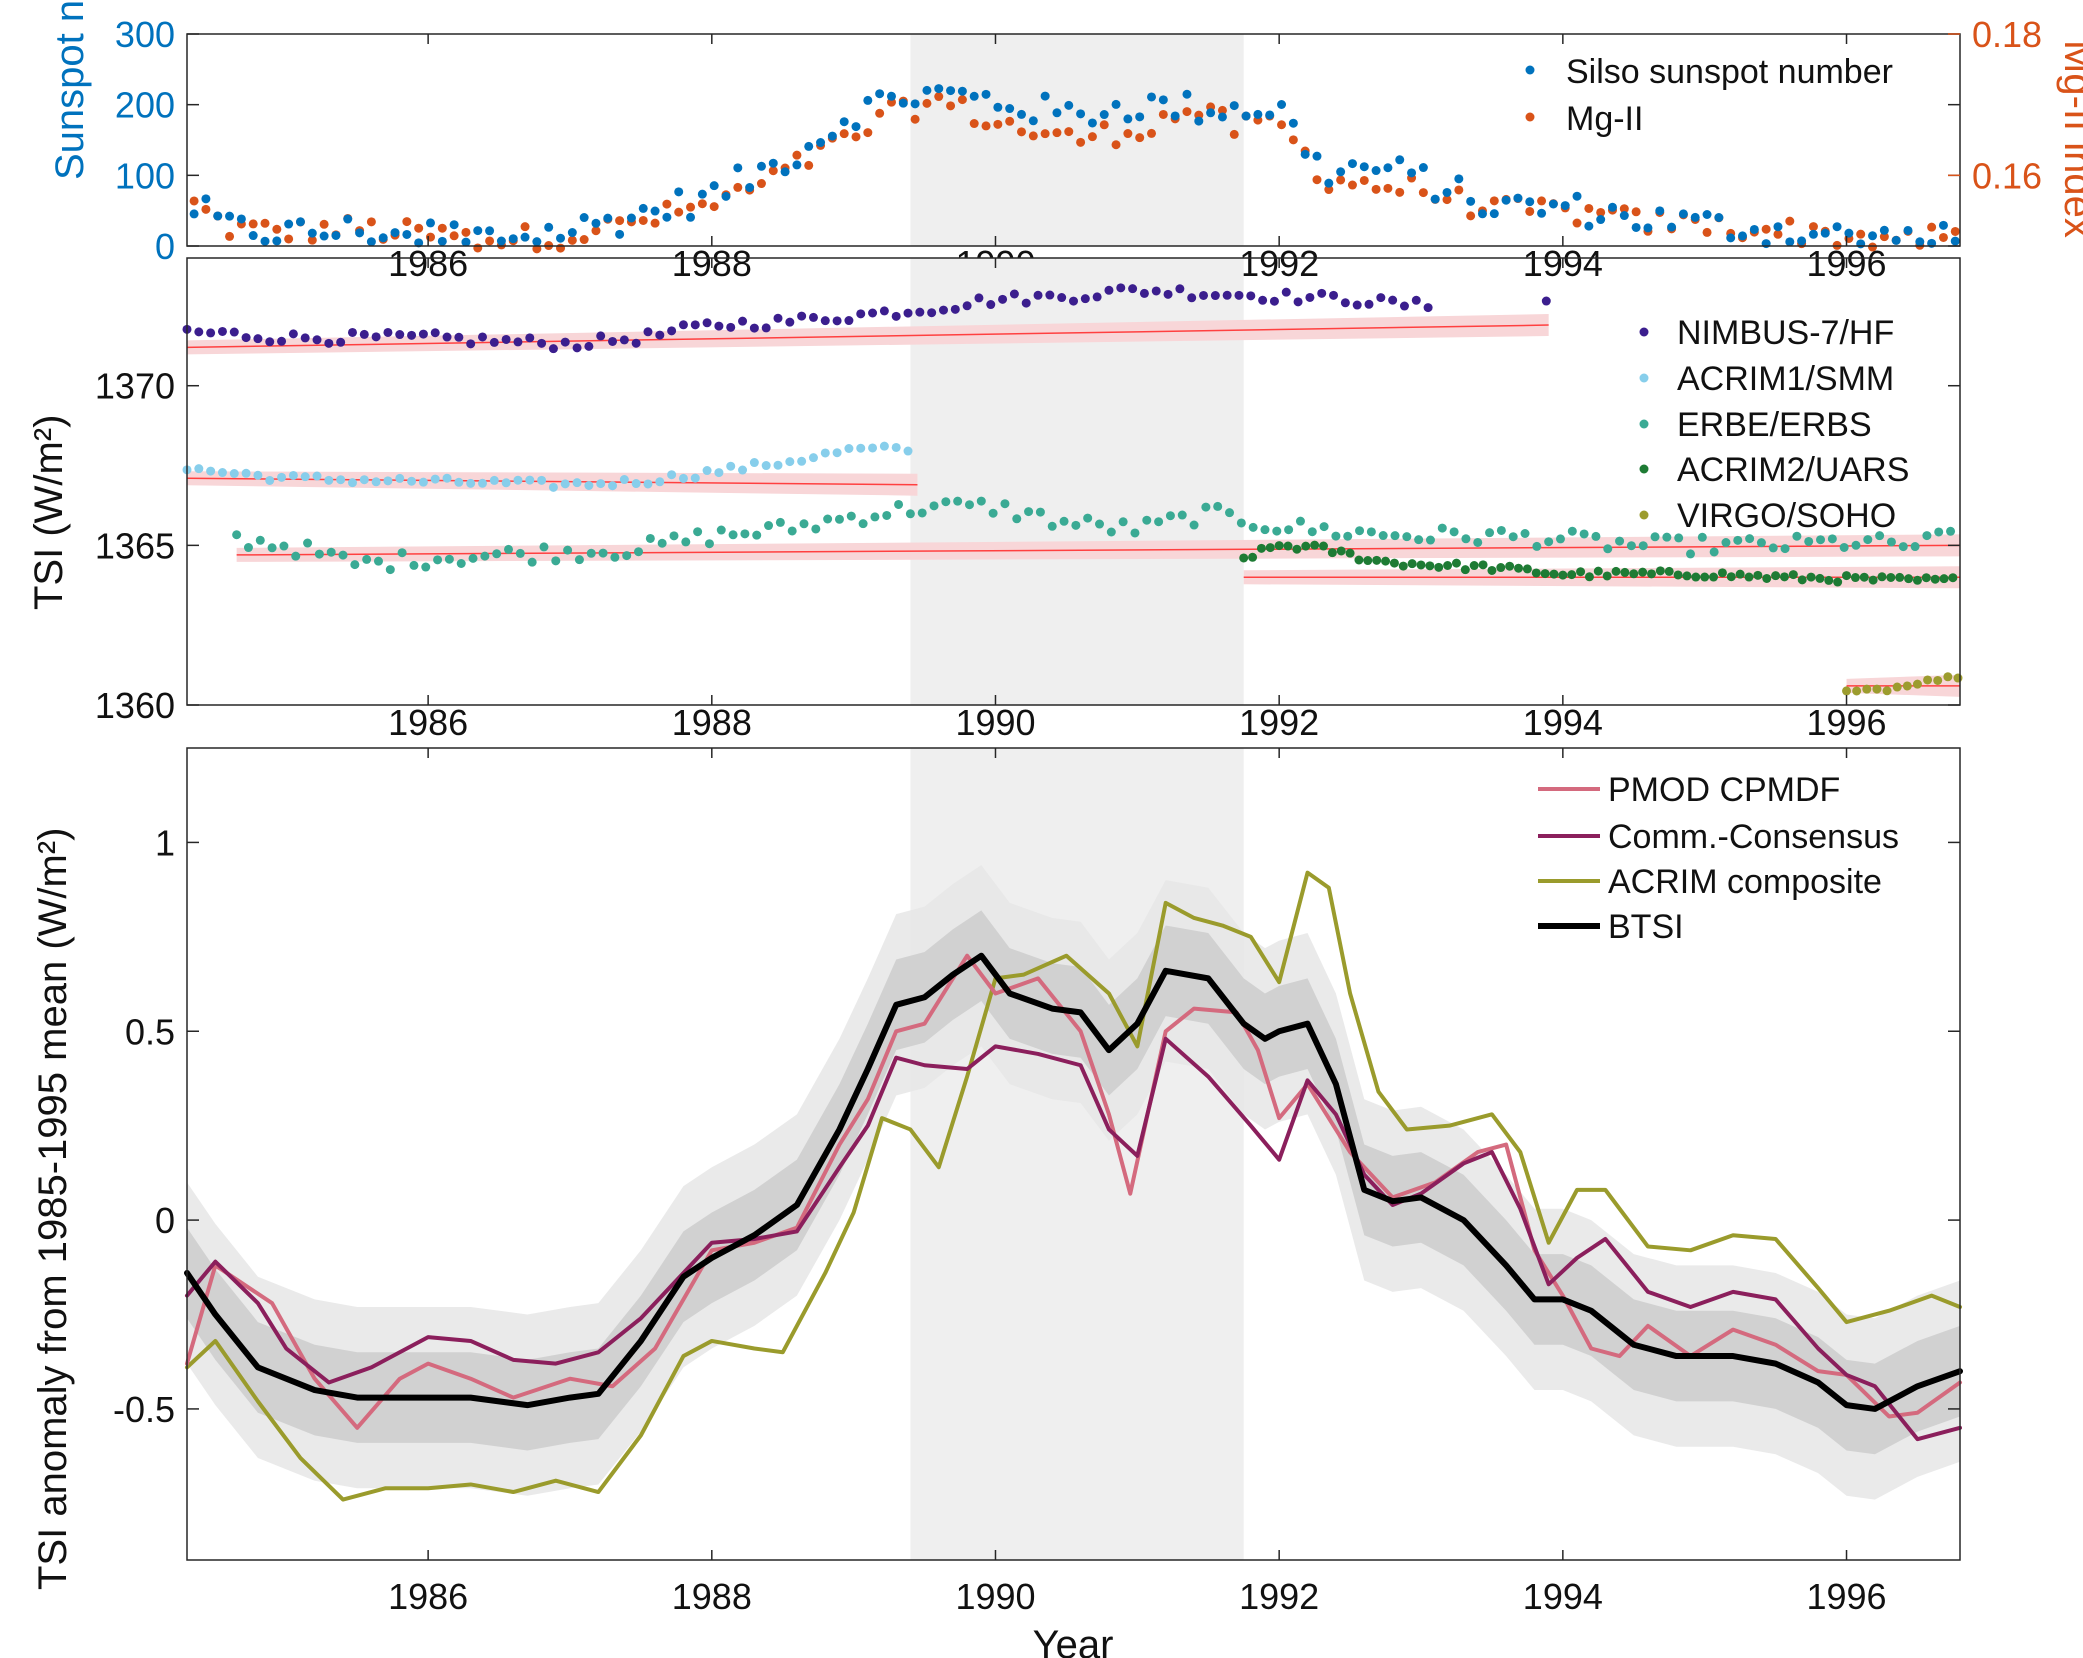 This screenshot has height=1658, width=2083. Describe the element at coordinates (70, 90) in the screenshot. I see `top-ylabel-left: Sunspot number` at that location.